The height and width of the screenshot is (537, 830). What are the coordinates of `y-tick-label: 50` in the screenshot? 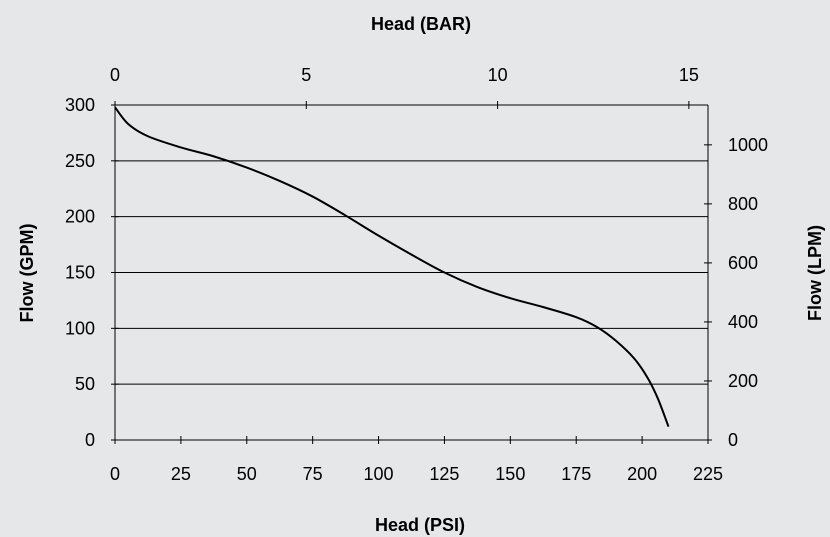 It's located at (85, 384).